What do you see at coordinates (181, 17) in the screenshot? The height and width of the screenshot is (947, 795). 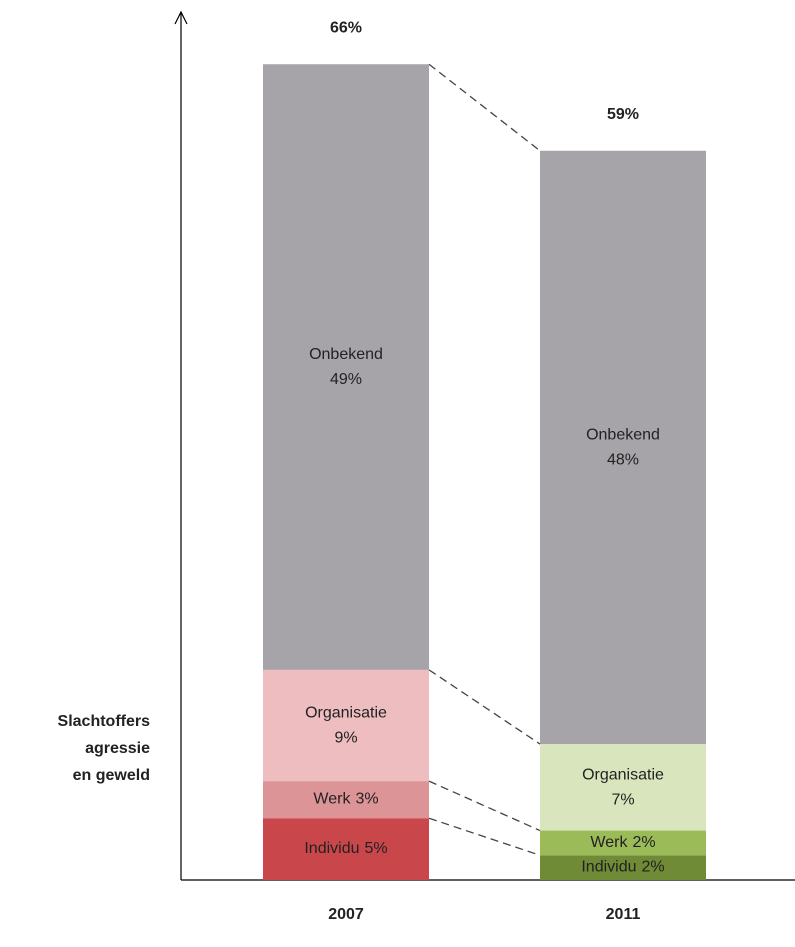 I see `axis-arrow` at bounding box center [181, 17].